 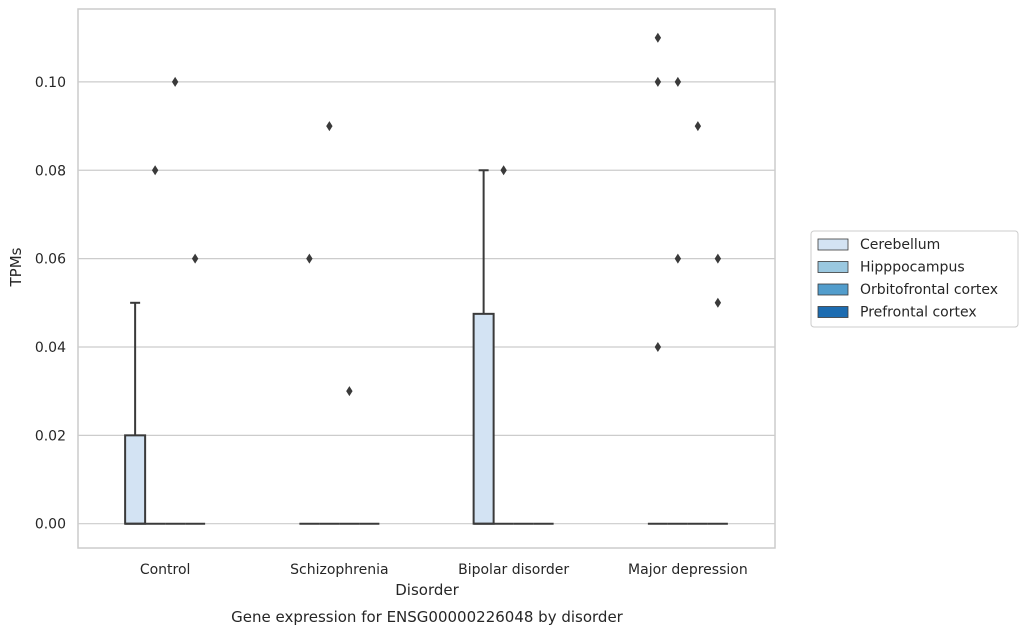 I want to click on x-tick-label: Major depression, so click(x=688, y=570).